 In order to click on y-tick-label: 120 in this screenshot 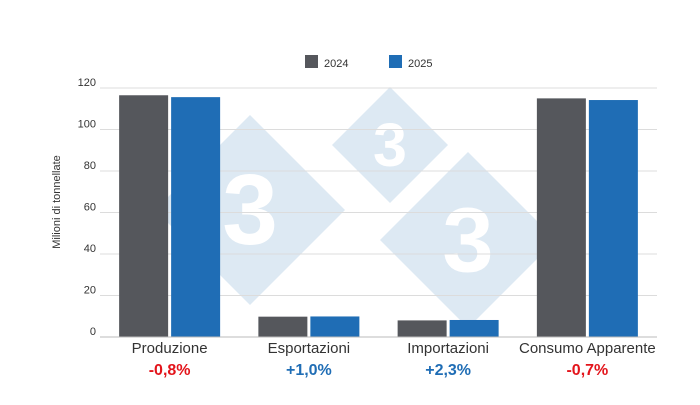, I will do `click(87, 83)`.